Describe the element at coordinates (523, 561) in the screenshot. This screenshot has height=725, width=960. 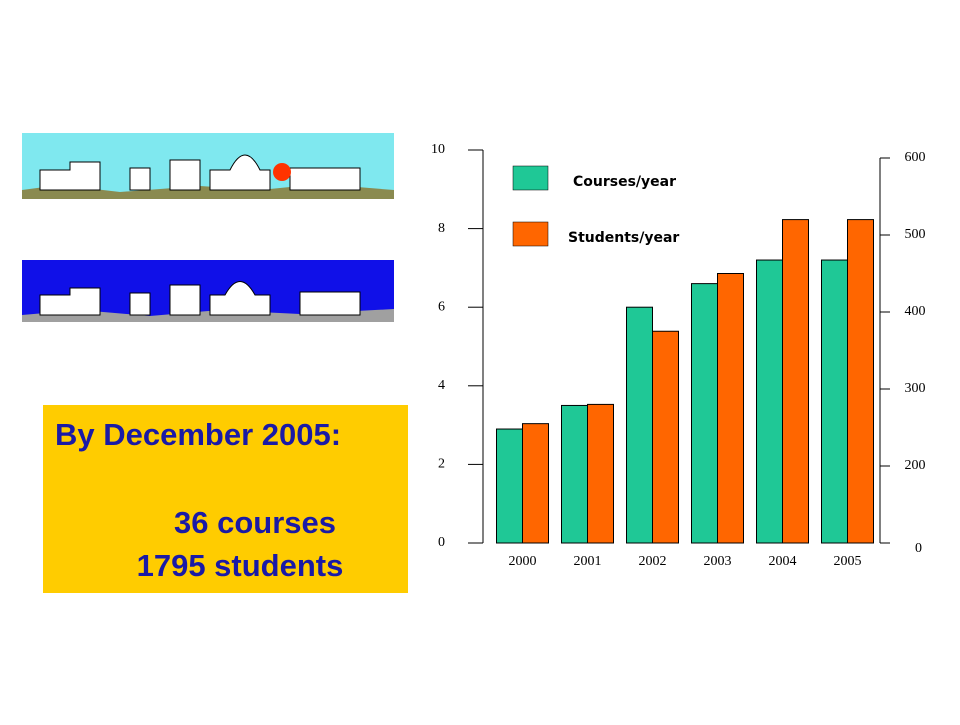
I see `x-tick-label: 2000` at that location.